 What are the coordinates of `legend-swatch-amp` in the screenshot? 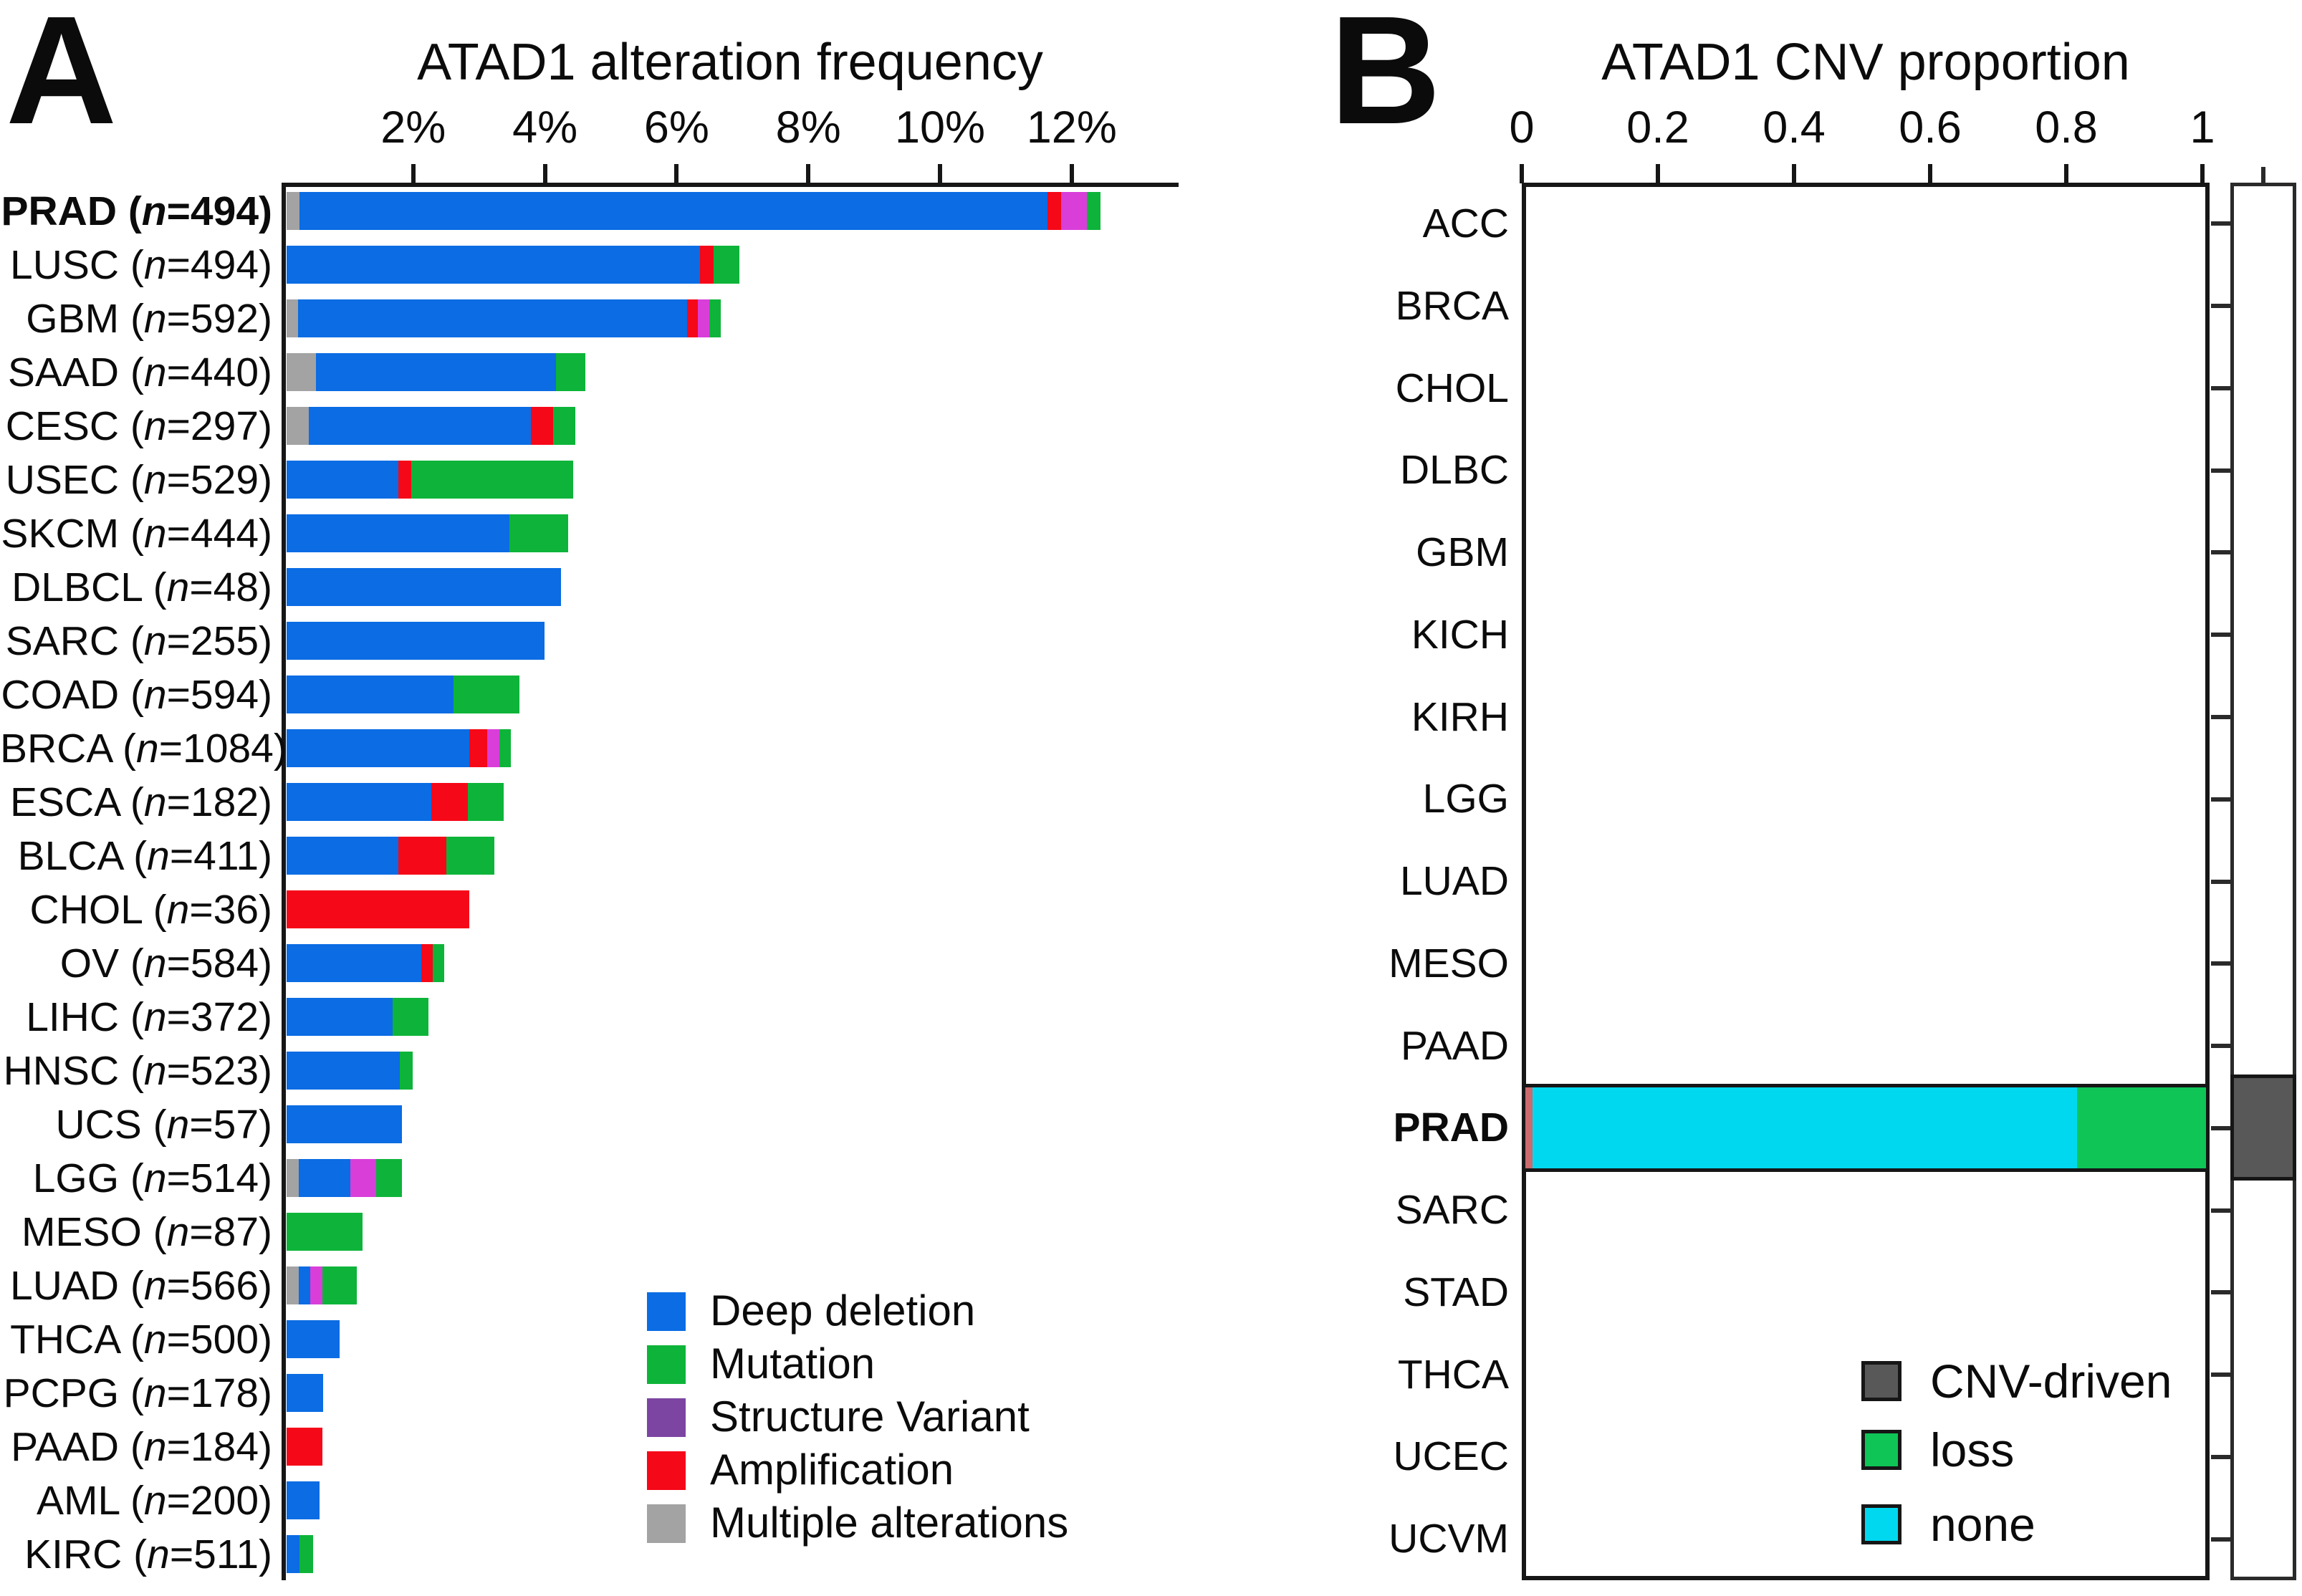 It's located at (667, 1471).